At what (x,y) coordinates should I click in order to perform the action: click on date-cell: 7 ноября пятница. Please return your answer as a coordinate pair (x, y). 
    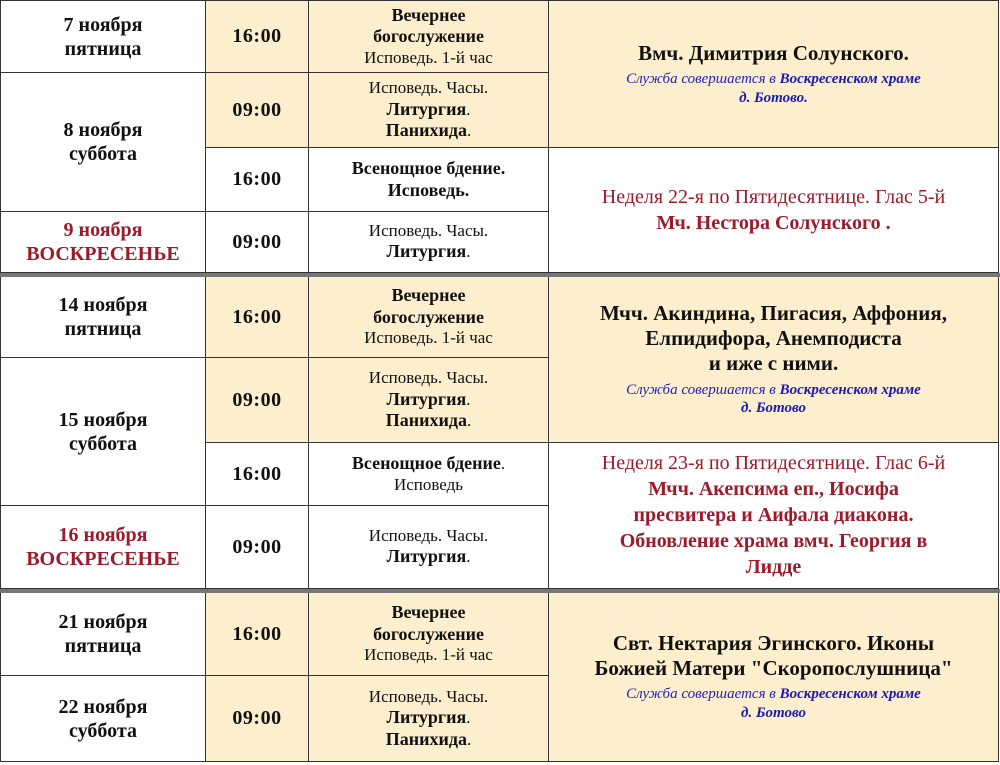
    Looking at the image, I should click on (103, 36).